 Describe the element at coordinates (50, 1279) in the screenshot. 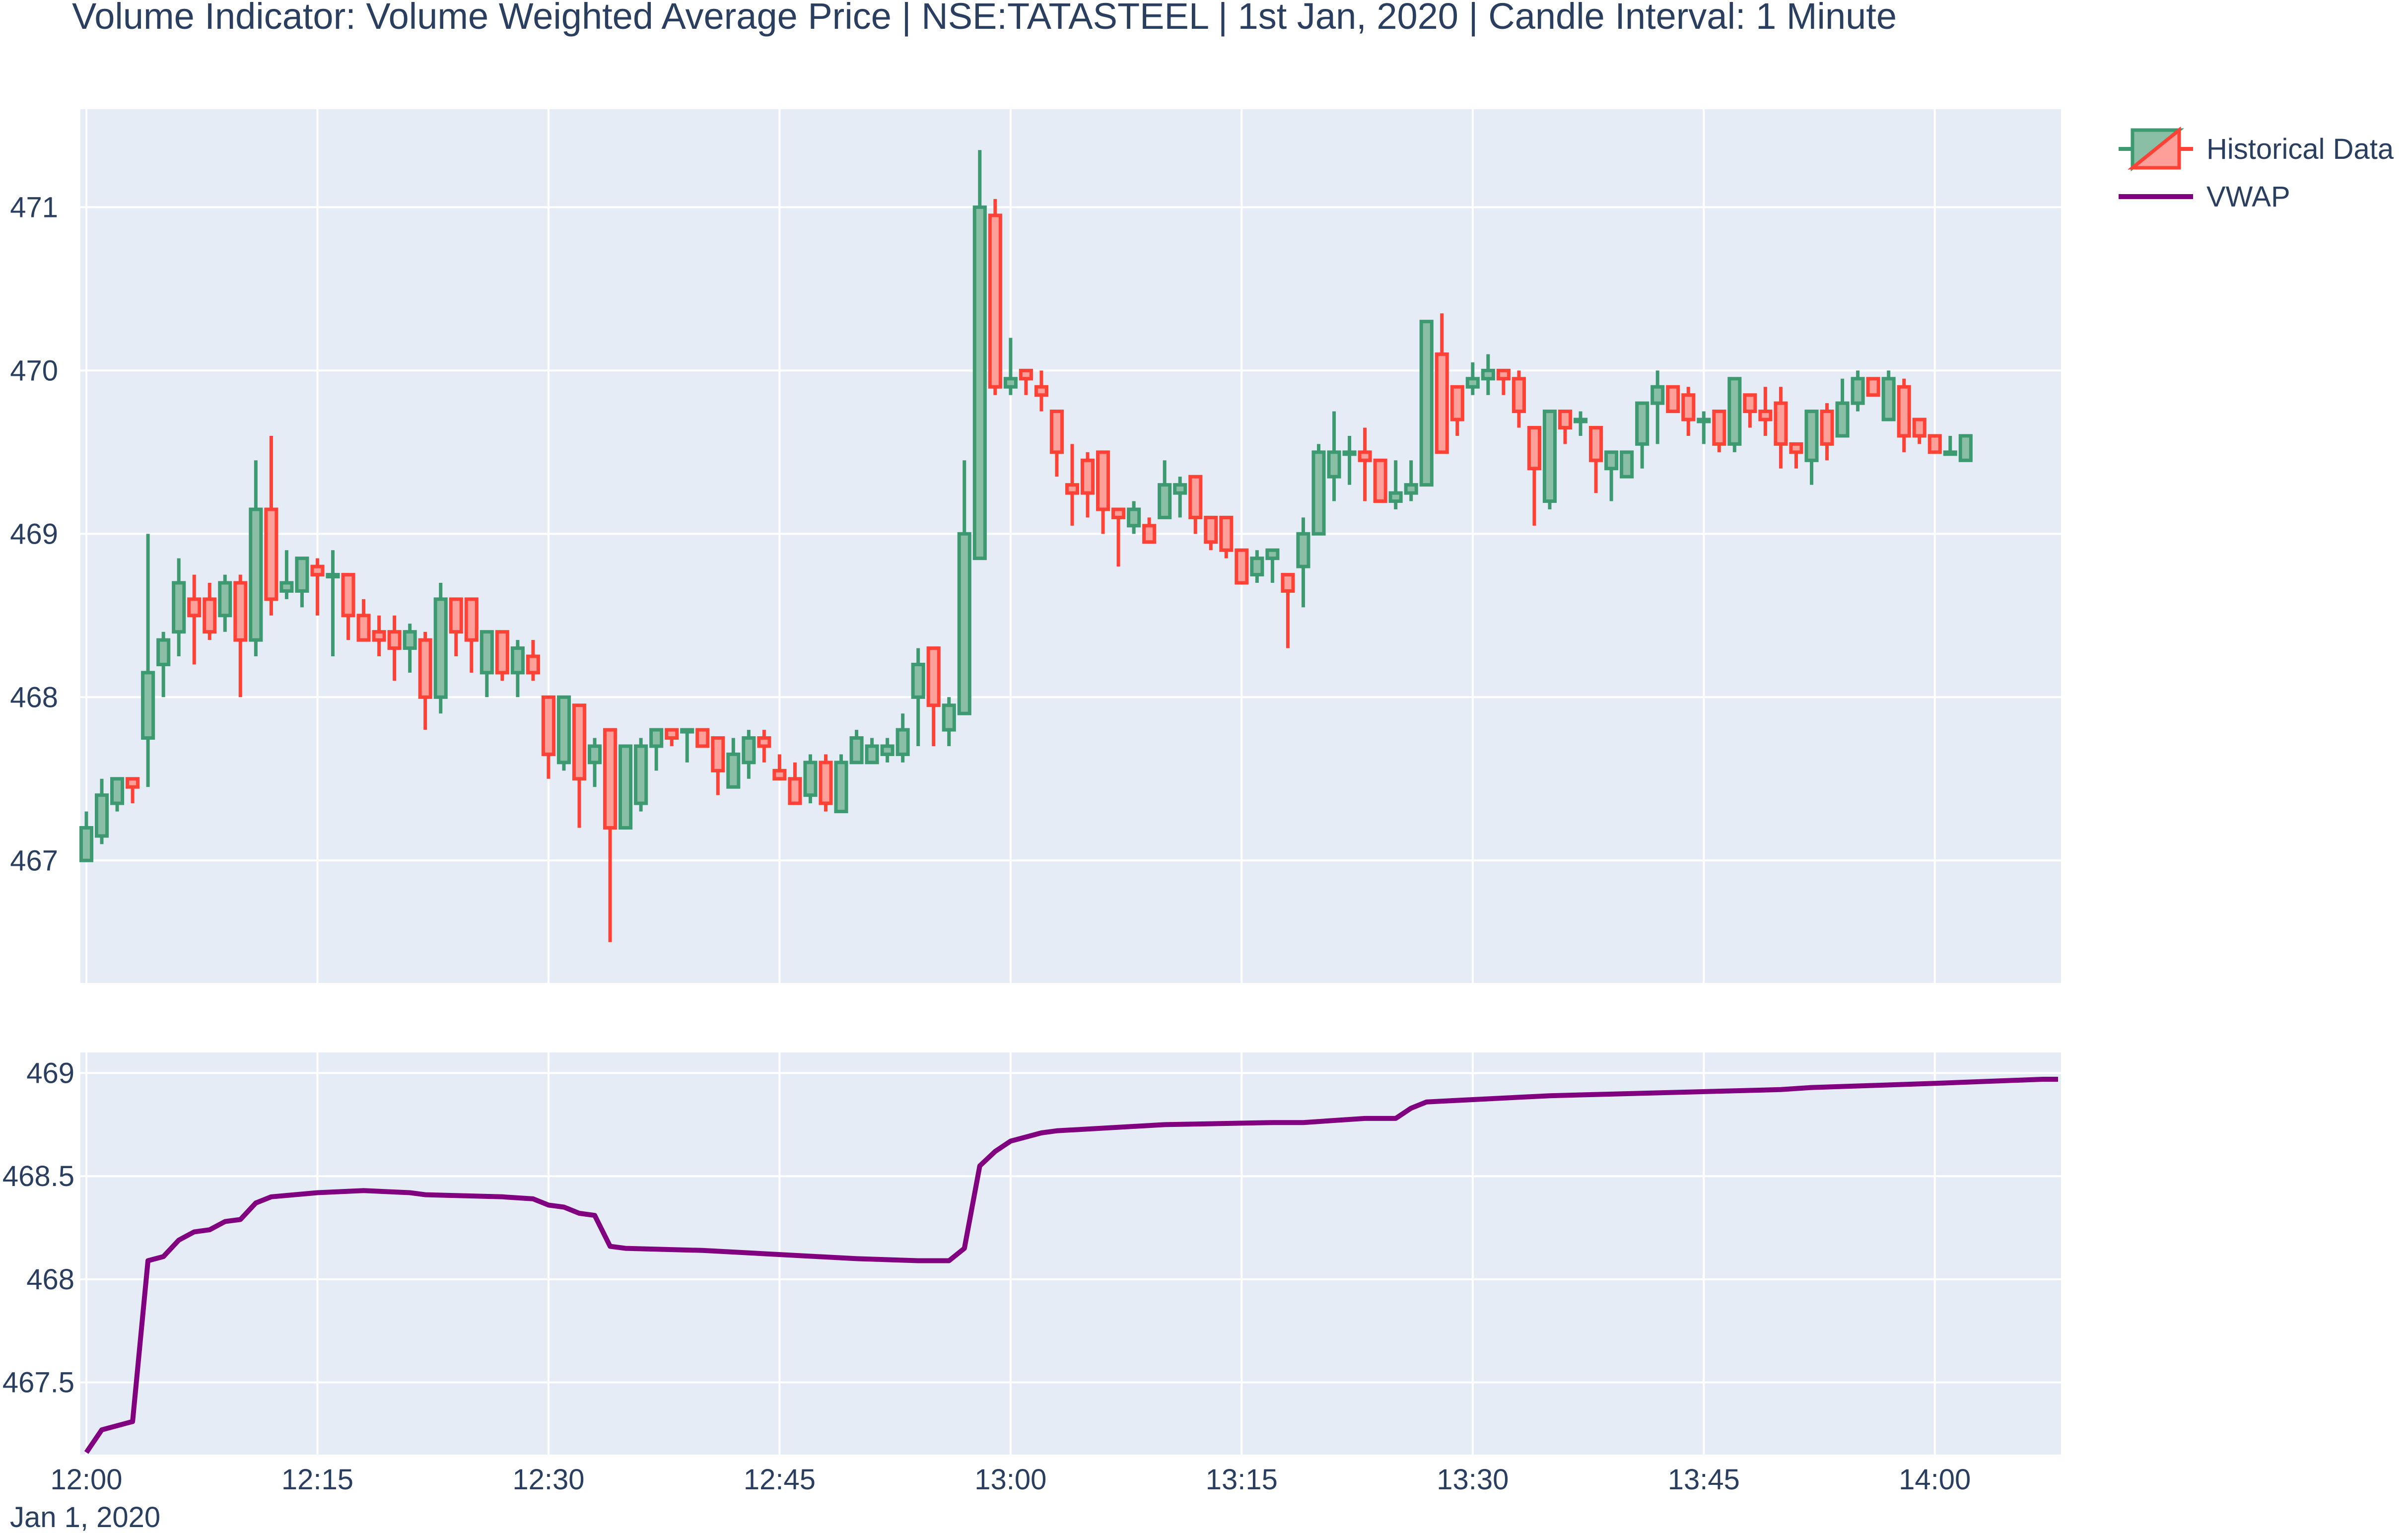

I see `vwap-y-tick-label: 468` at that location.